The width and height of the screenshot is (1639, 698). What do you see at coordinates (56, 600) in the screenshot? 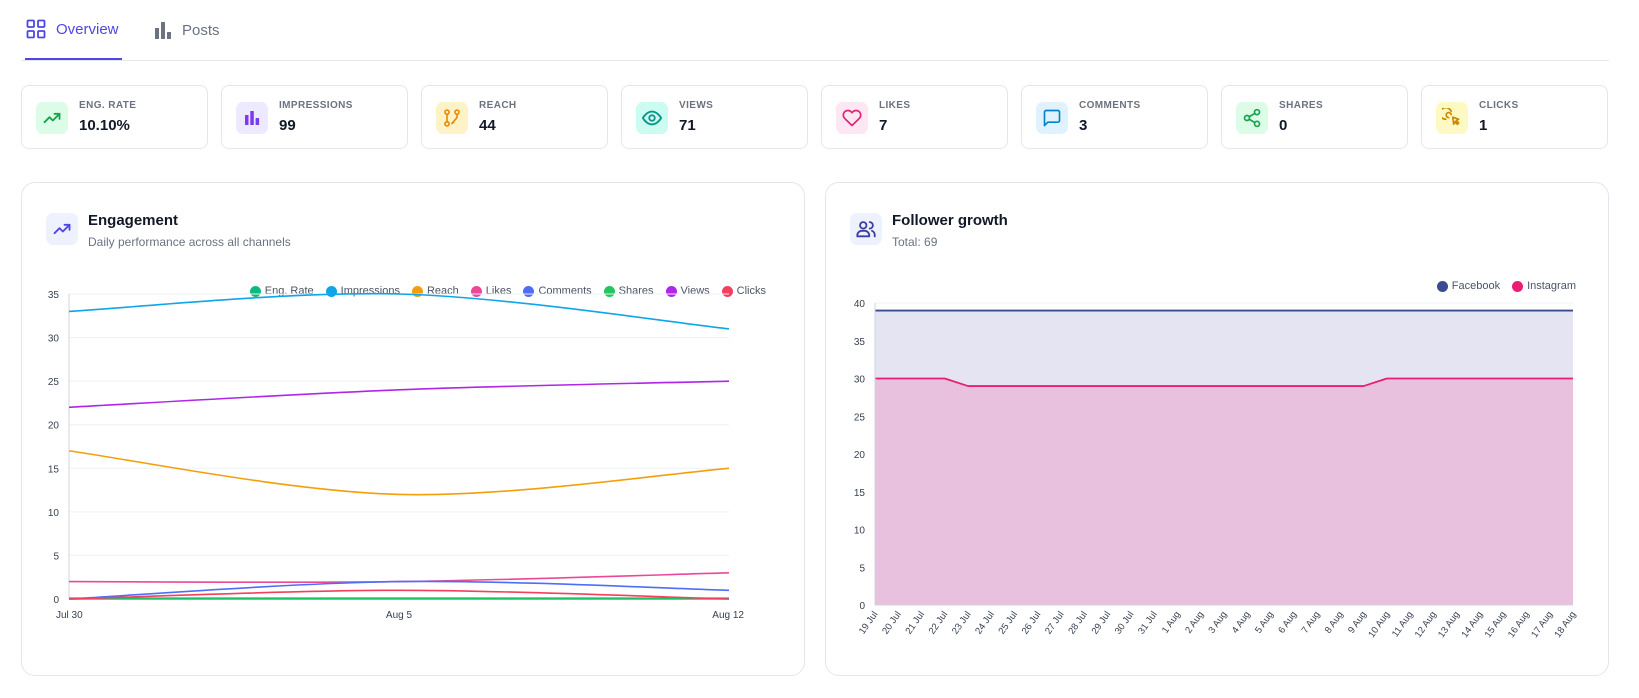
I see `y-tick-label: 0` at bounding box center [56, 600].